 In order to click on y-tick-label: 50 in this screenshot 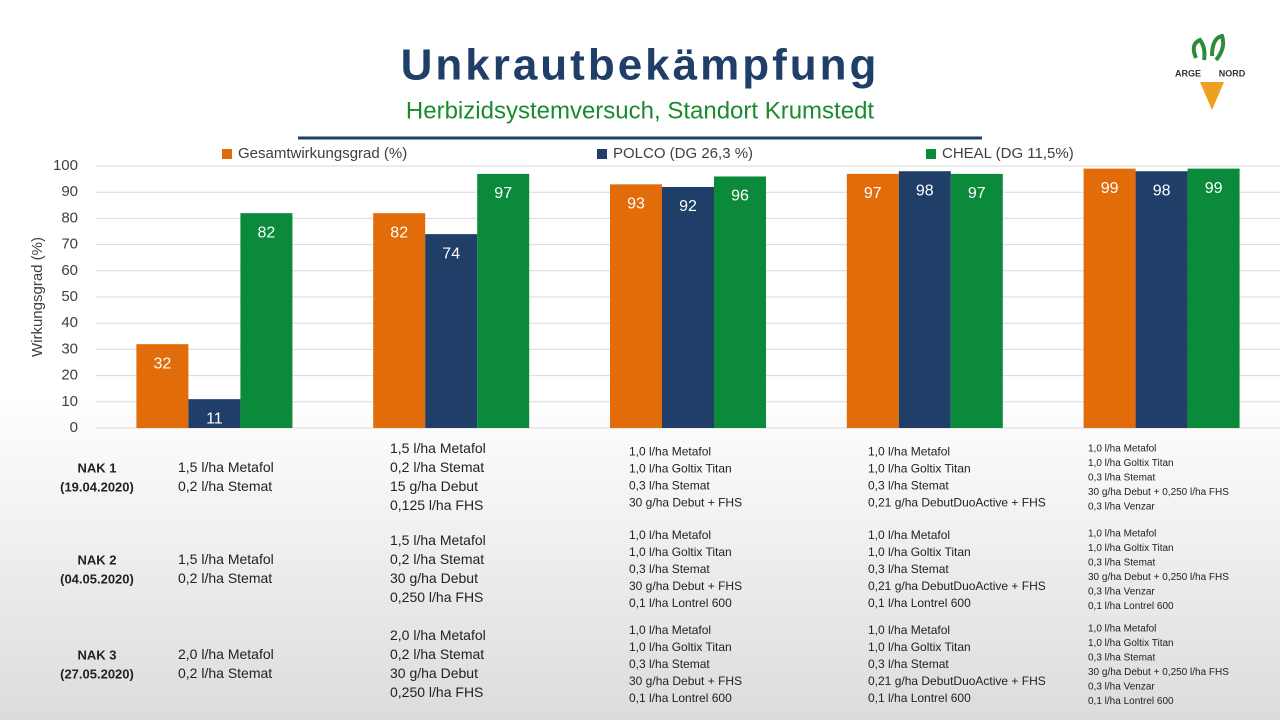, I will do `click(69, 296)`.